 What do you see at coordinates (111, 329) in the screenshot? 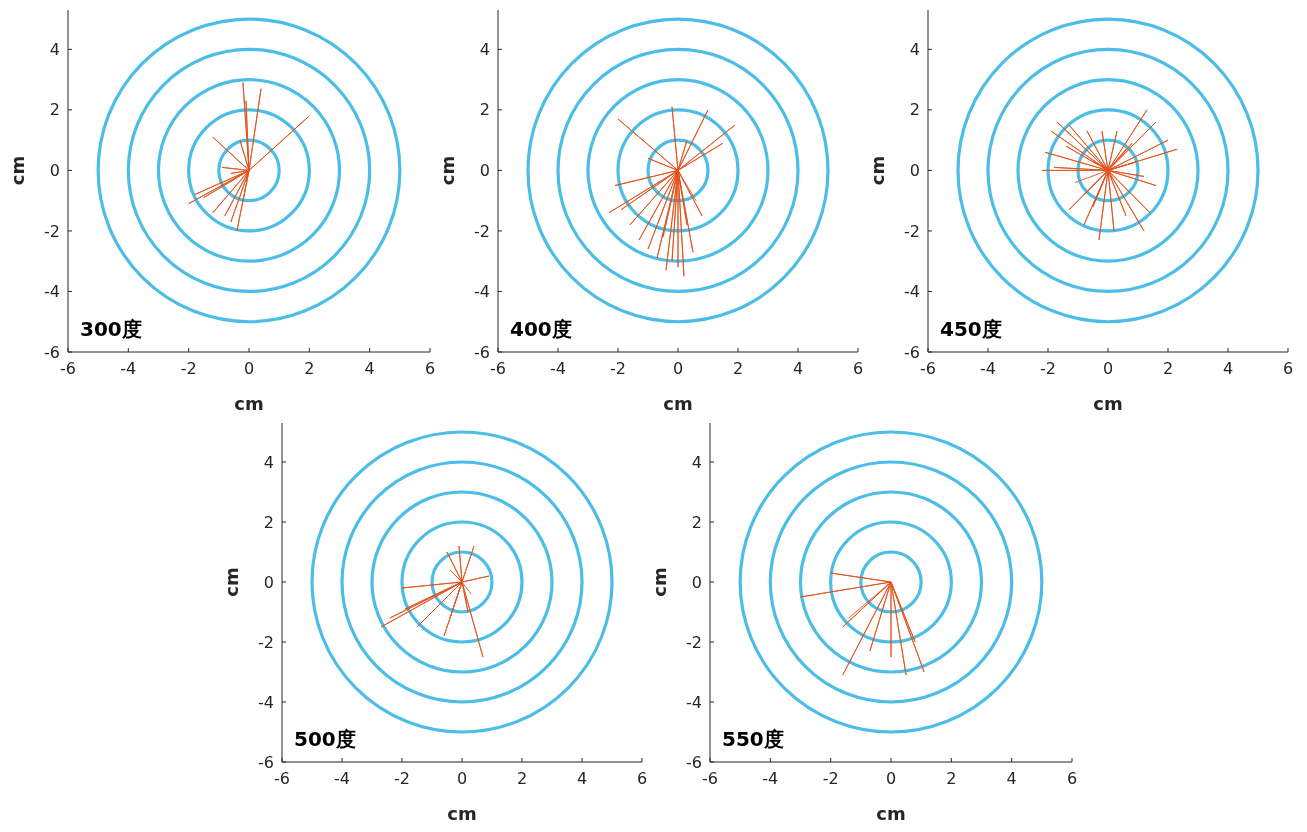
I see `annotation: 300度` at bounding box center [111, 329].